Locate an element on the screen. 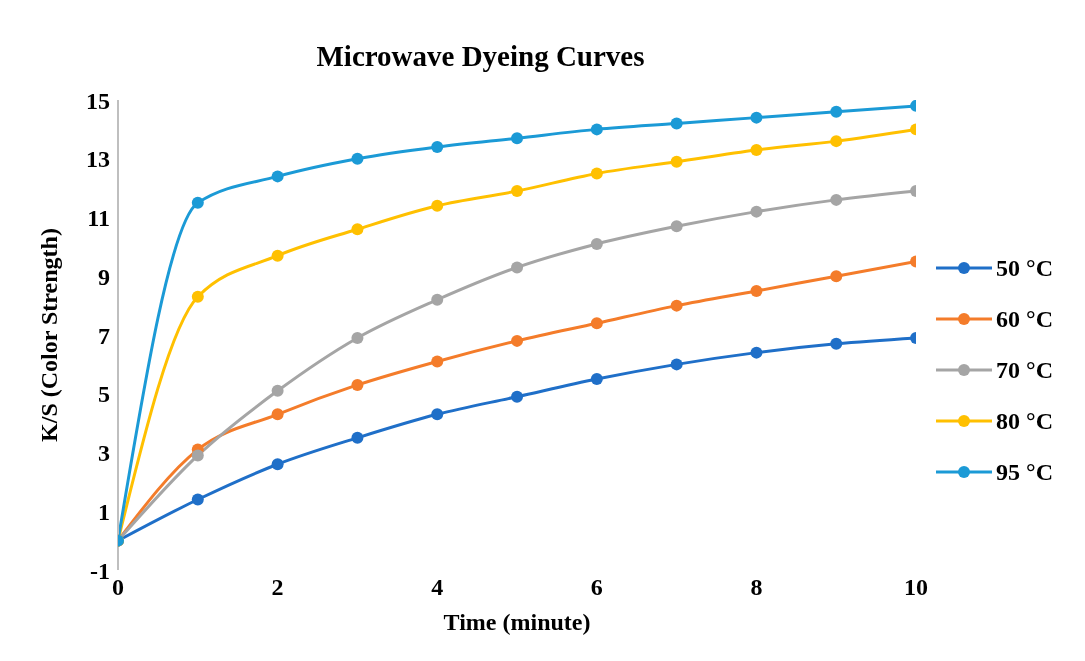 Image resolution: width=1085 pixels, height=661 pixels. x-tick-label: 4 is located at coordinates (437, 587).